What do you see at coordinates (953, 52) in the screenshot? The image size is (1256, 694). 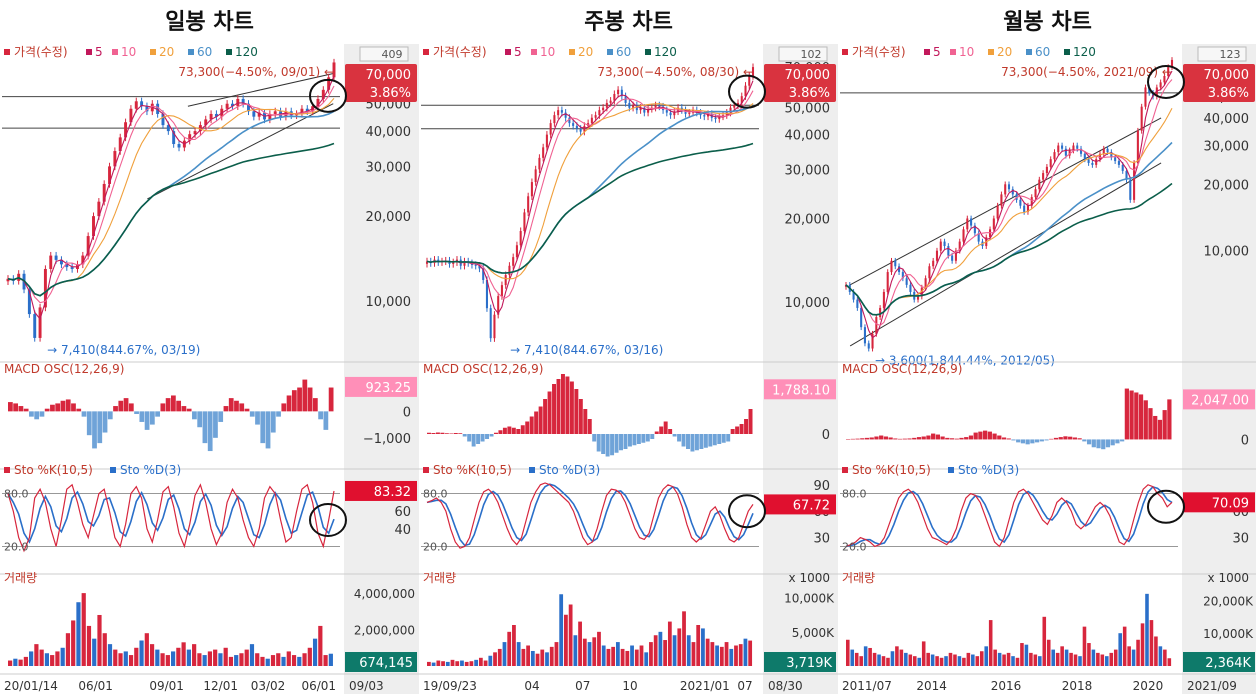 I see `legend-ma10-swatch` at bounding box center [953, 52].